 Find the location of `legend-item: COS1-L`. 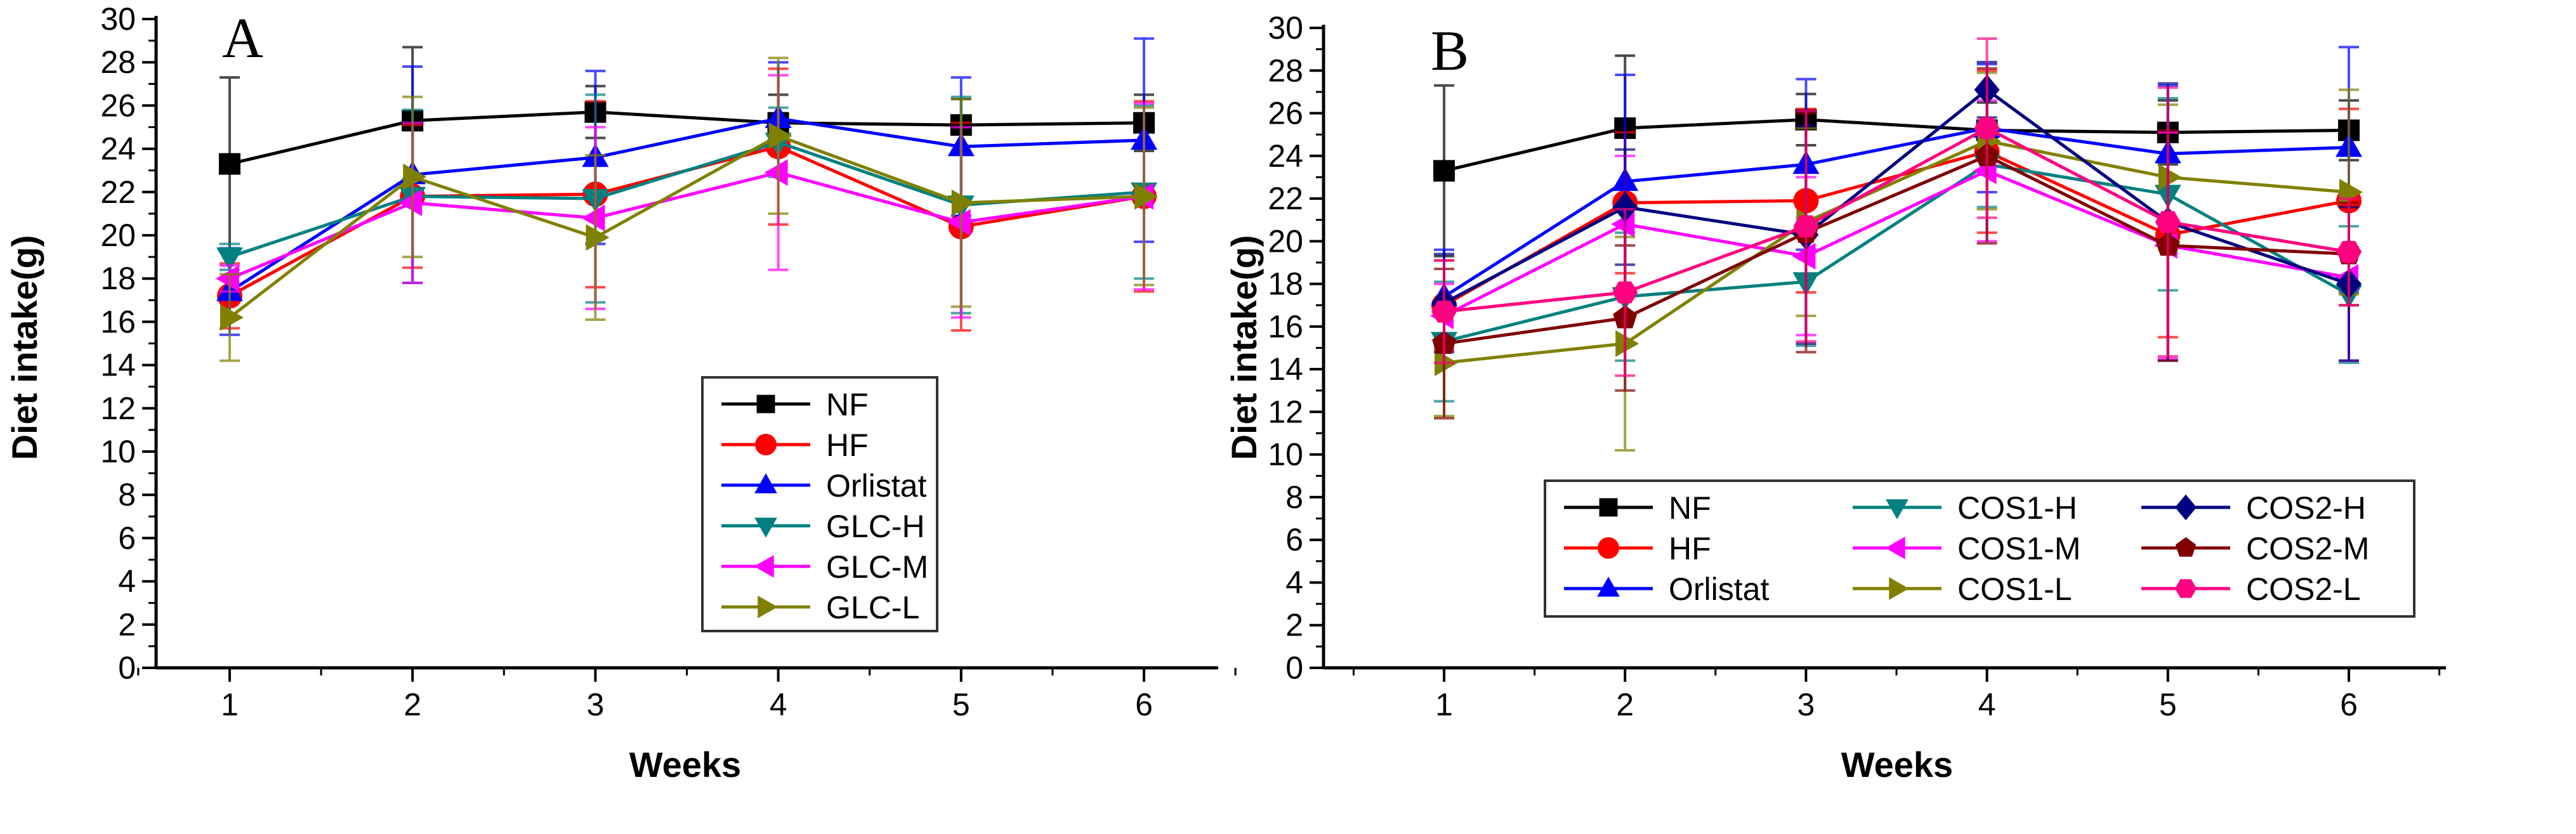

legend-item: COS1-L is located at coordinates (1963, 589).